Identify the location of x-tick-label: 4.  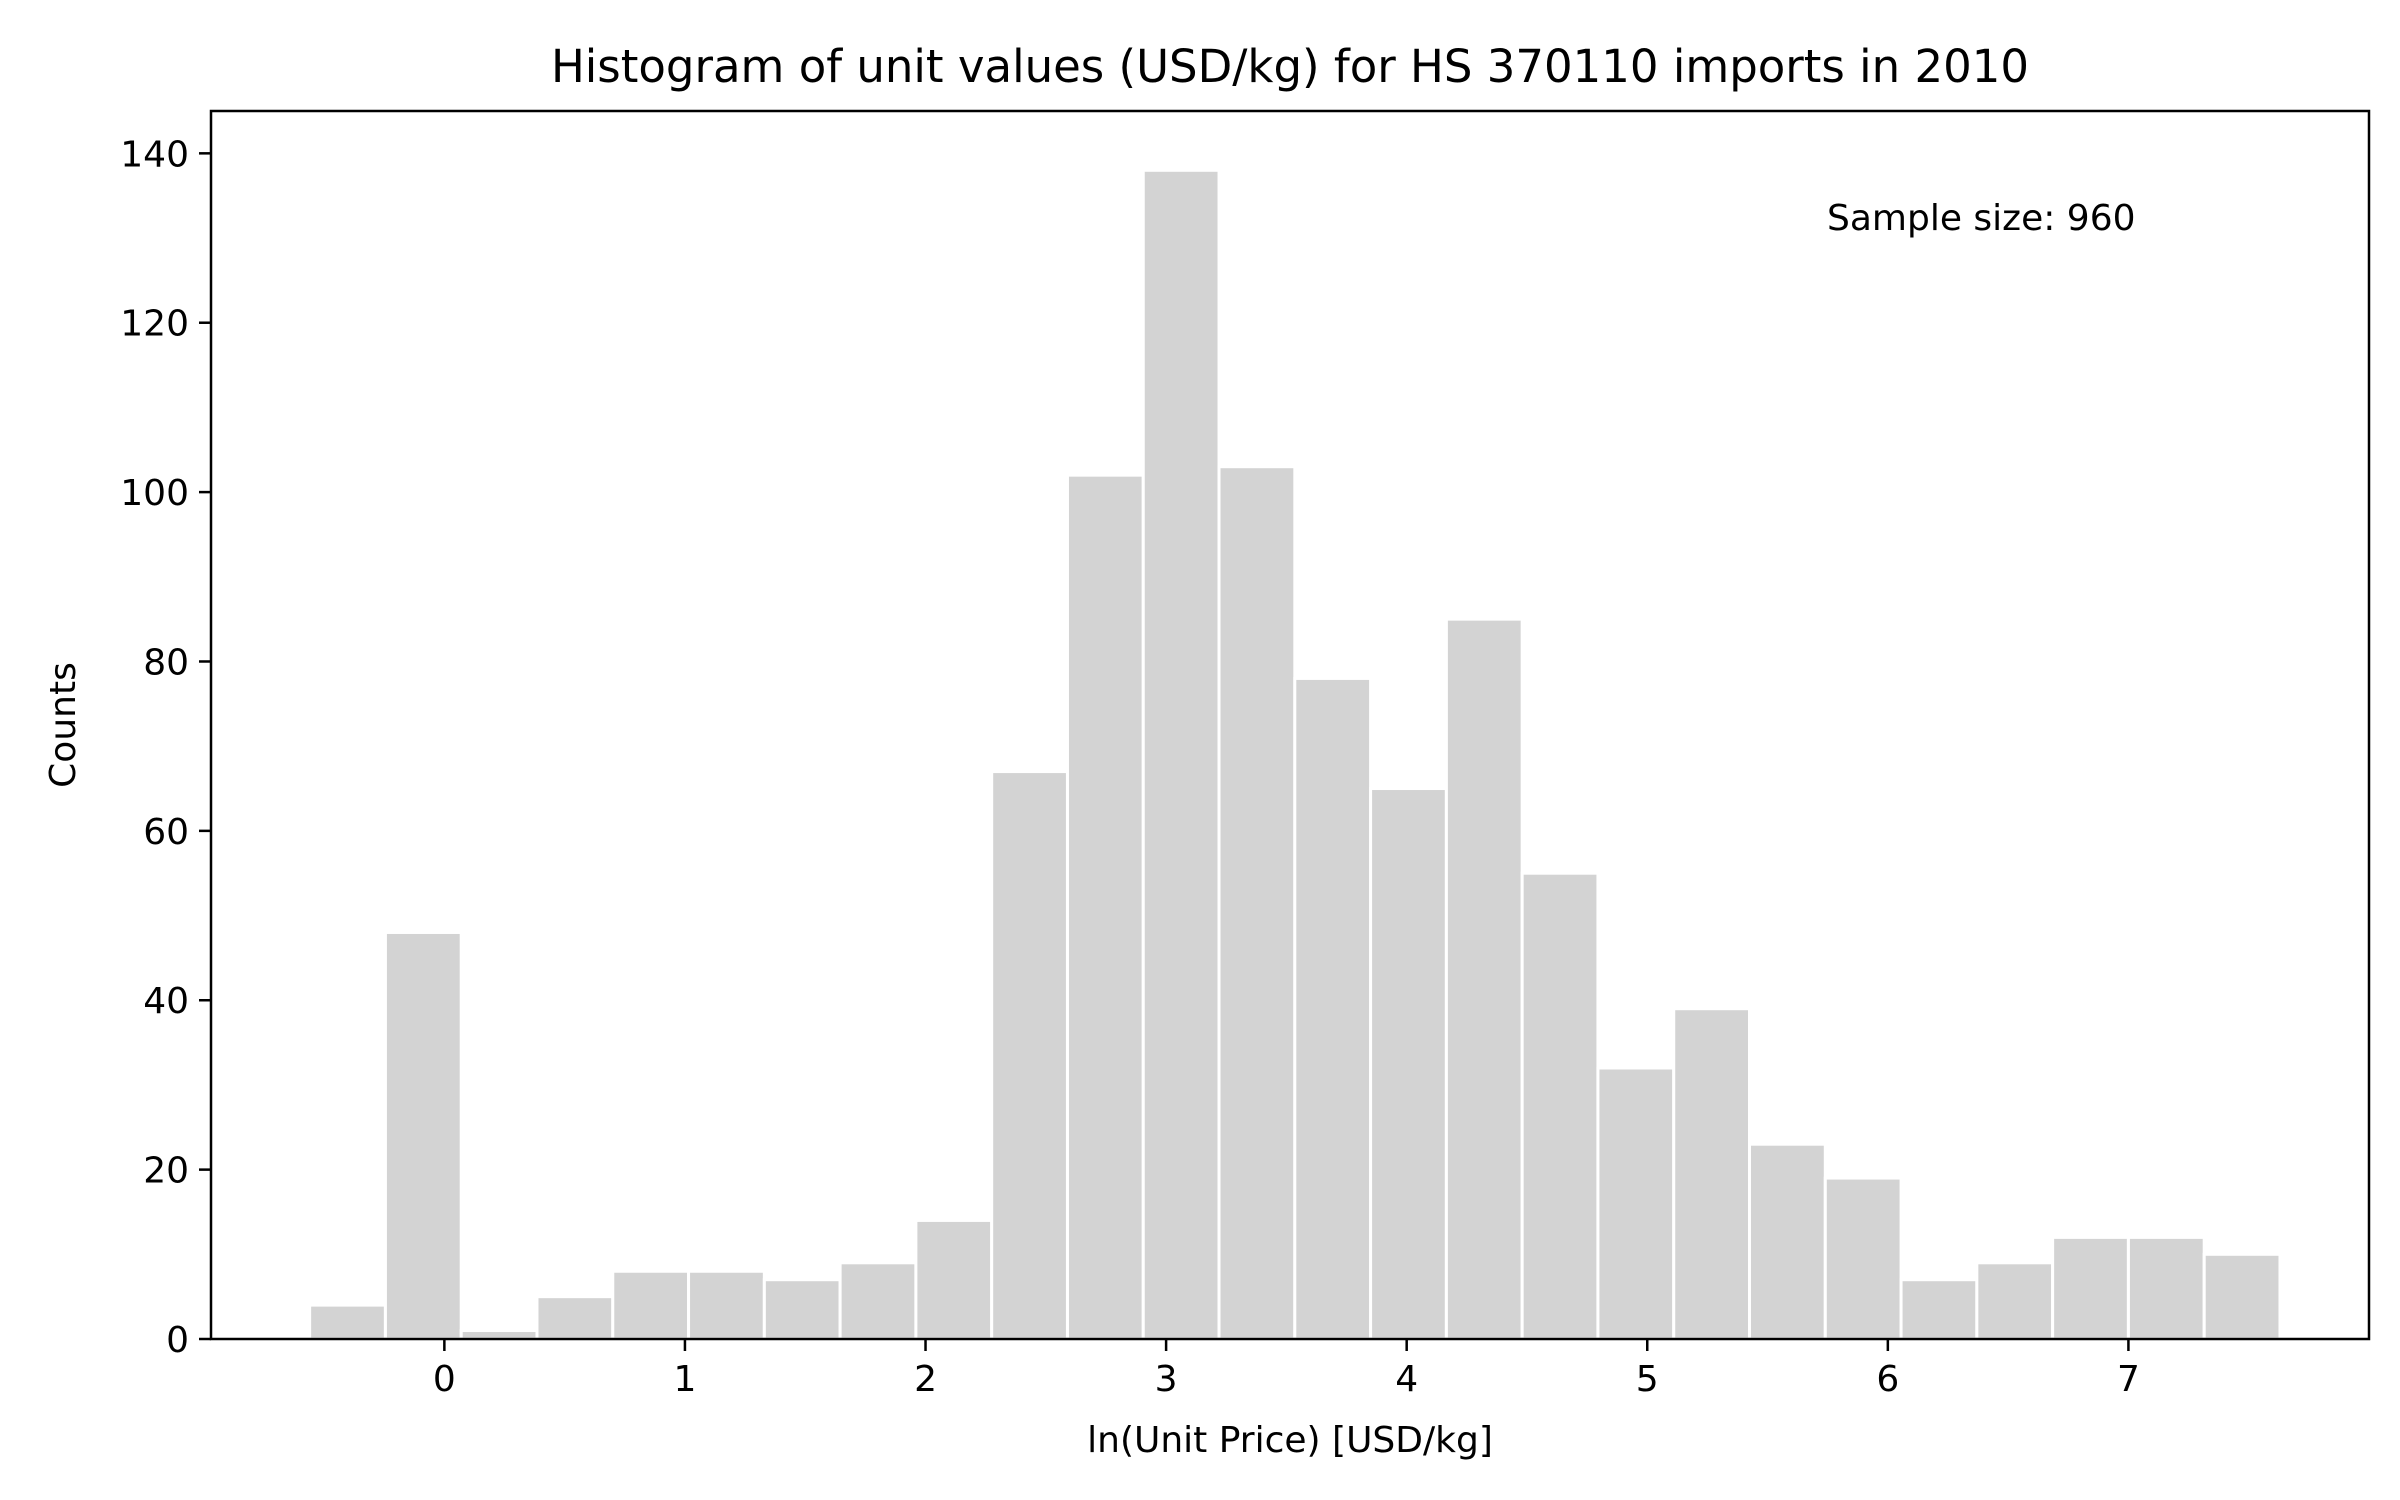
(1406, 1379).